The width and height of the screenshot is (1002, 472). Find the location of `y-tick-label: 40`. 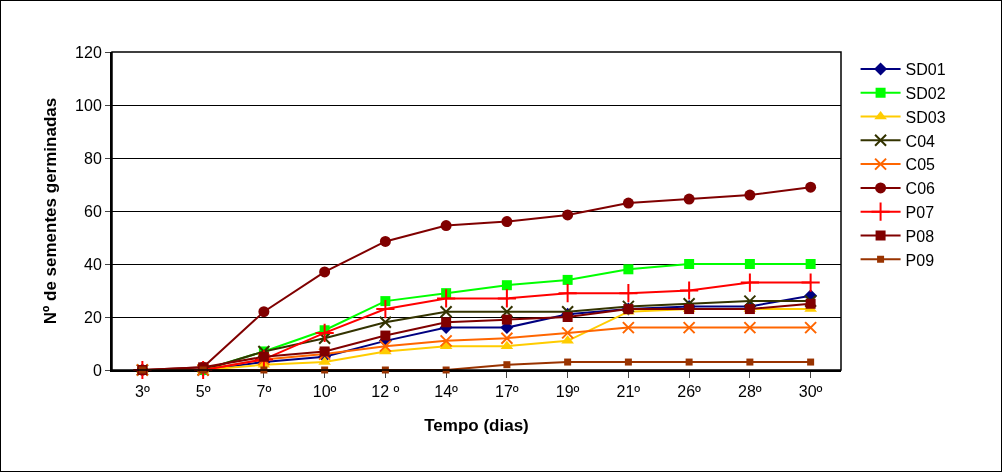

y-tick-label: 40 is located at coordinates (93, 264).